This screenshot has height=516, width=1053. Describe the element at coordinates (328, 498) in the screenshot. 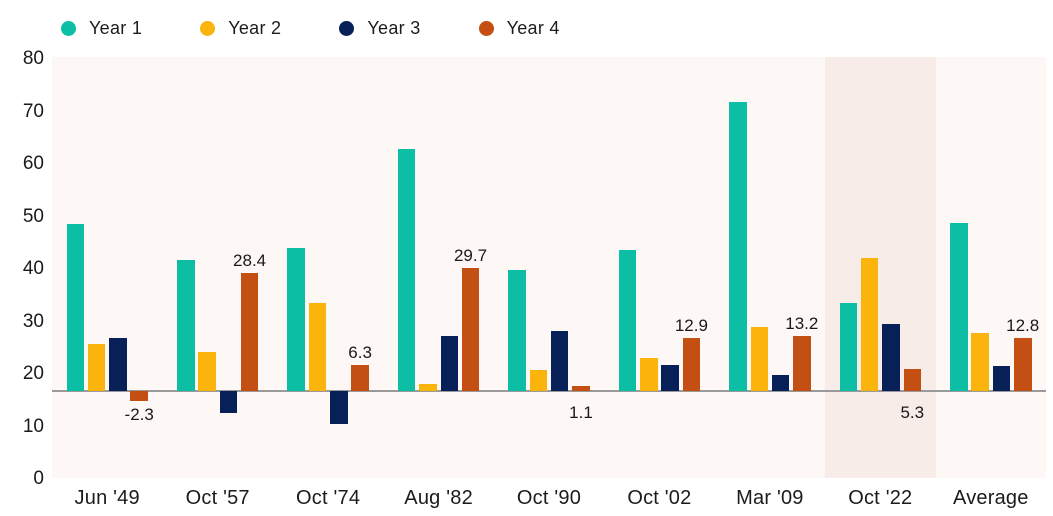

I see `x-axis-label-oct-74: Oct '74` at that location.